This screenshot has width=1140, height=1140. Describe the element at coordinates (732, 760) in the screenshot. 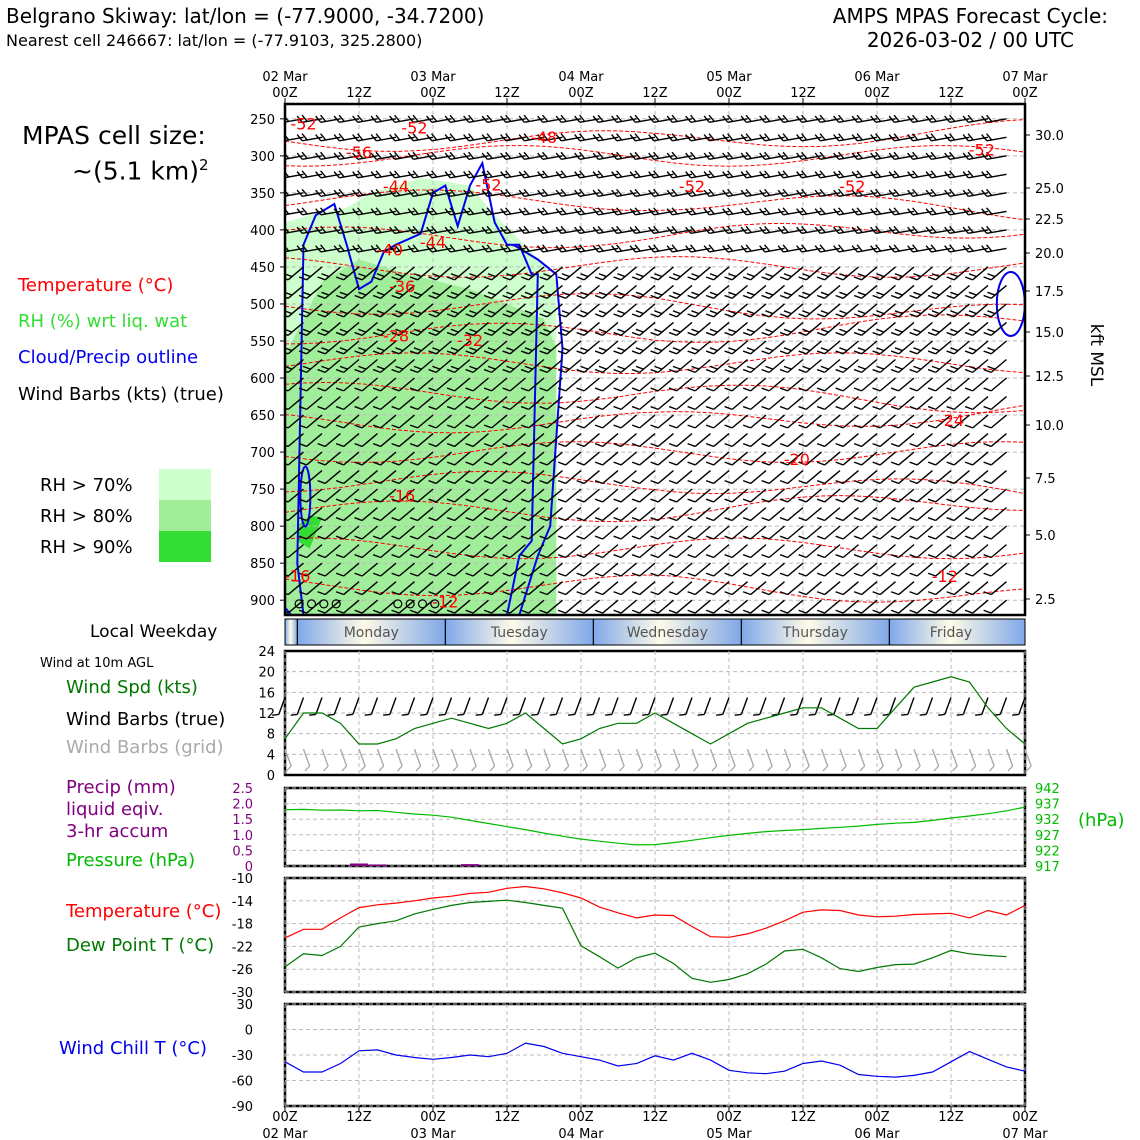

I see `wind-barb-grid` at that location.